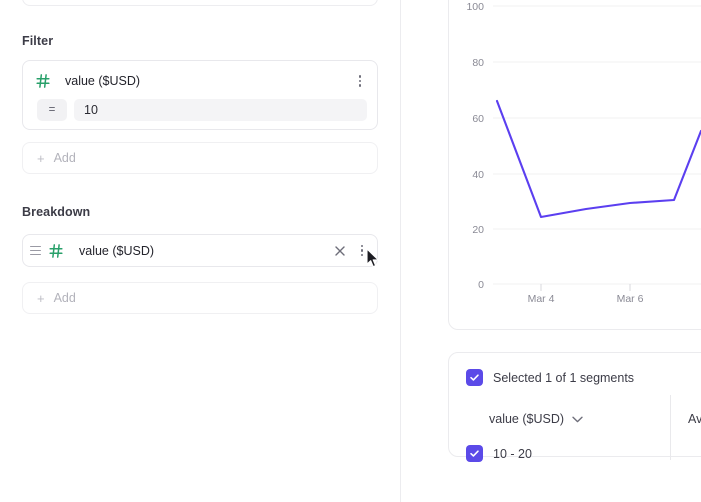  Describe the element at coordinates (200, 298) in the screenshot. I see `breakdown-add-button: + Add` at that location.